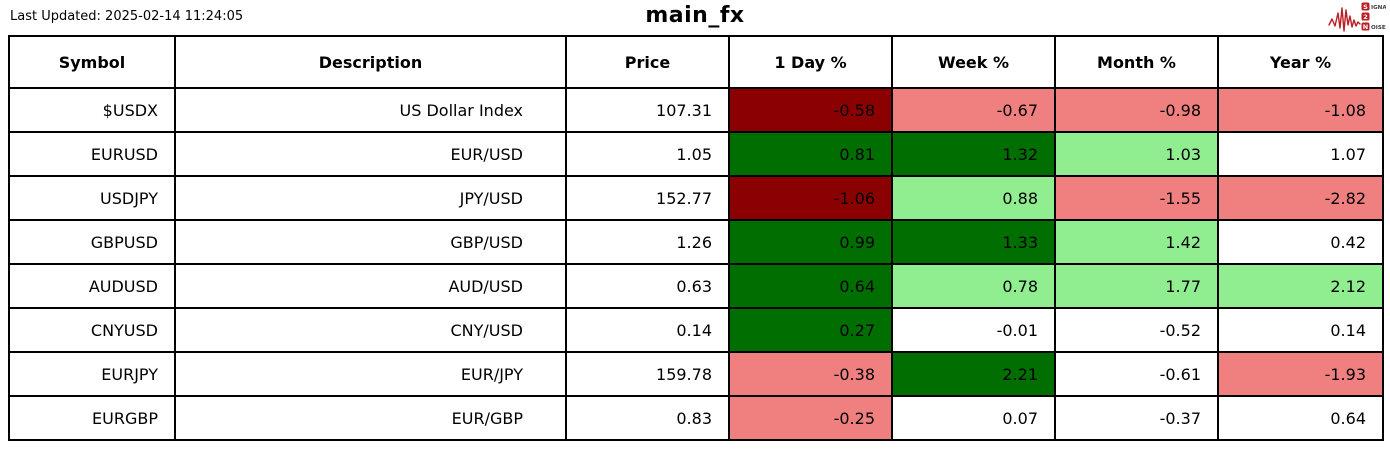  I want to click on year-pct-cell: -1.93, so click(1300, 374).